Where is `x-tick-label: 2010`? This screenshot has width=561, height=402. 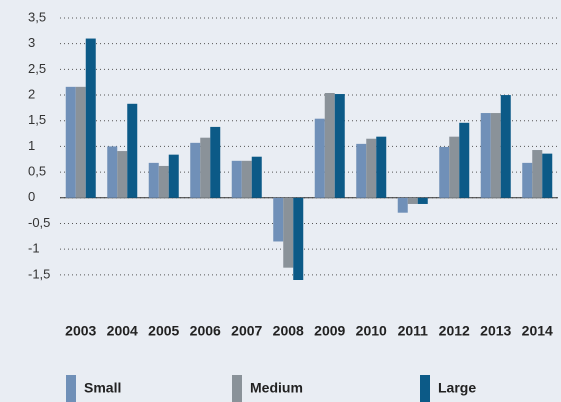 x-tick-label: 2010 is located at coordinates (371, 331).